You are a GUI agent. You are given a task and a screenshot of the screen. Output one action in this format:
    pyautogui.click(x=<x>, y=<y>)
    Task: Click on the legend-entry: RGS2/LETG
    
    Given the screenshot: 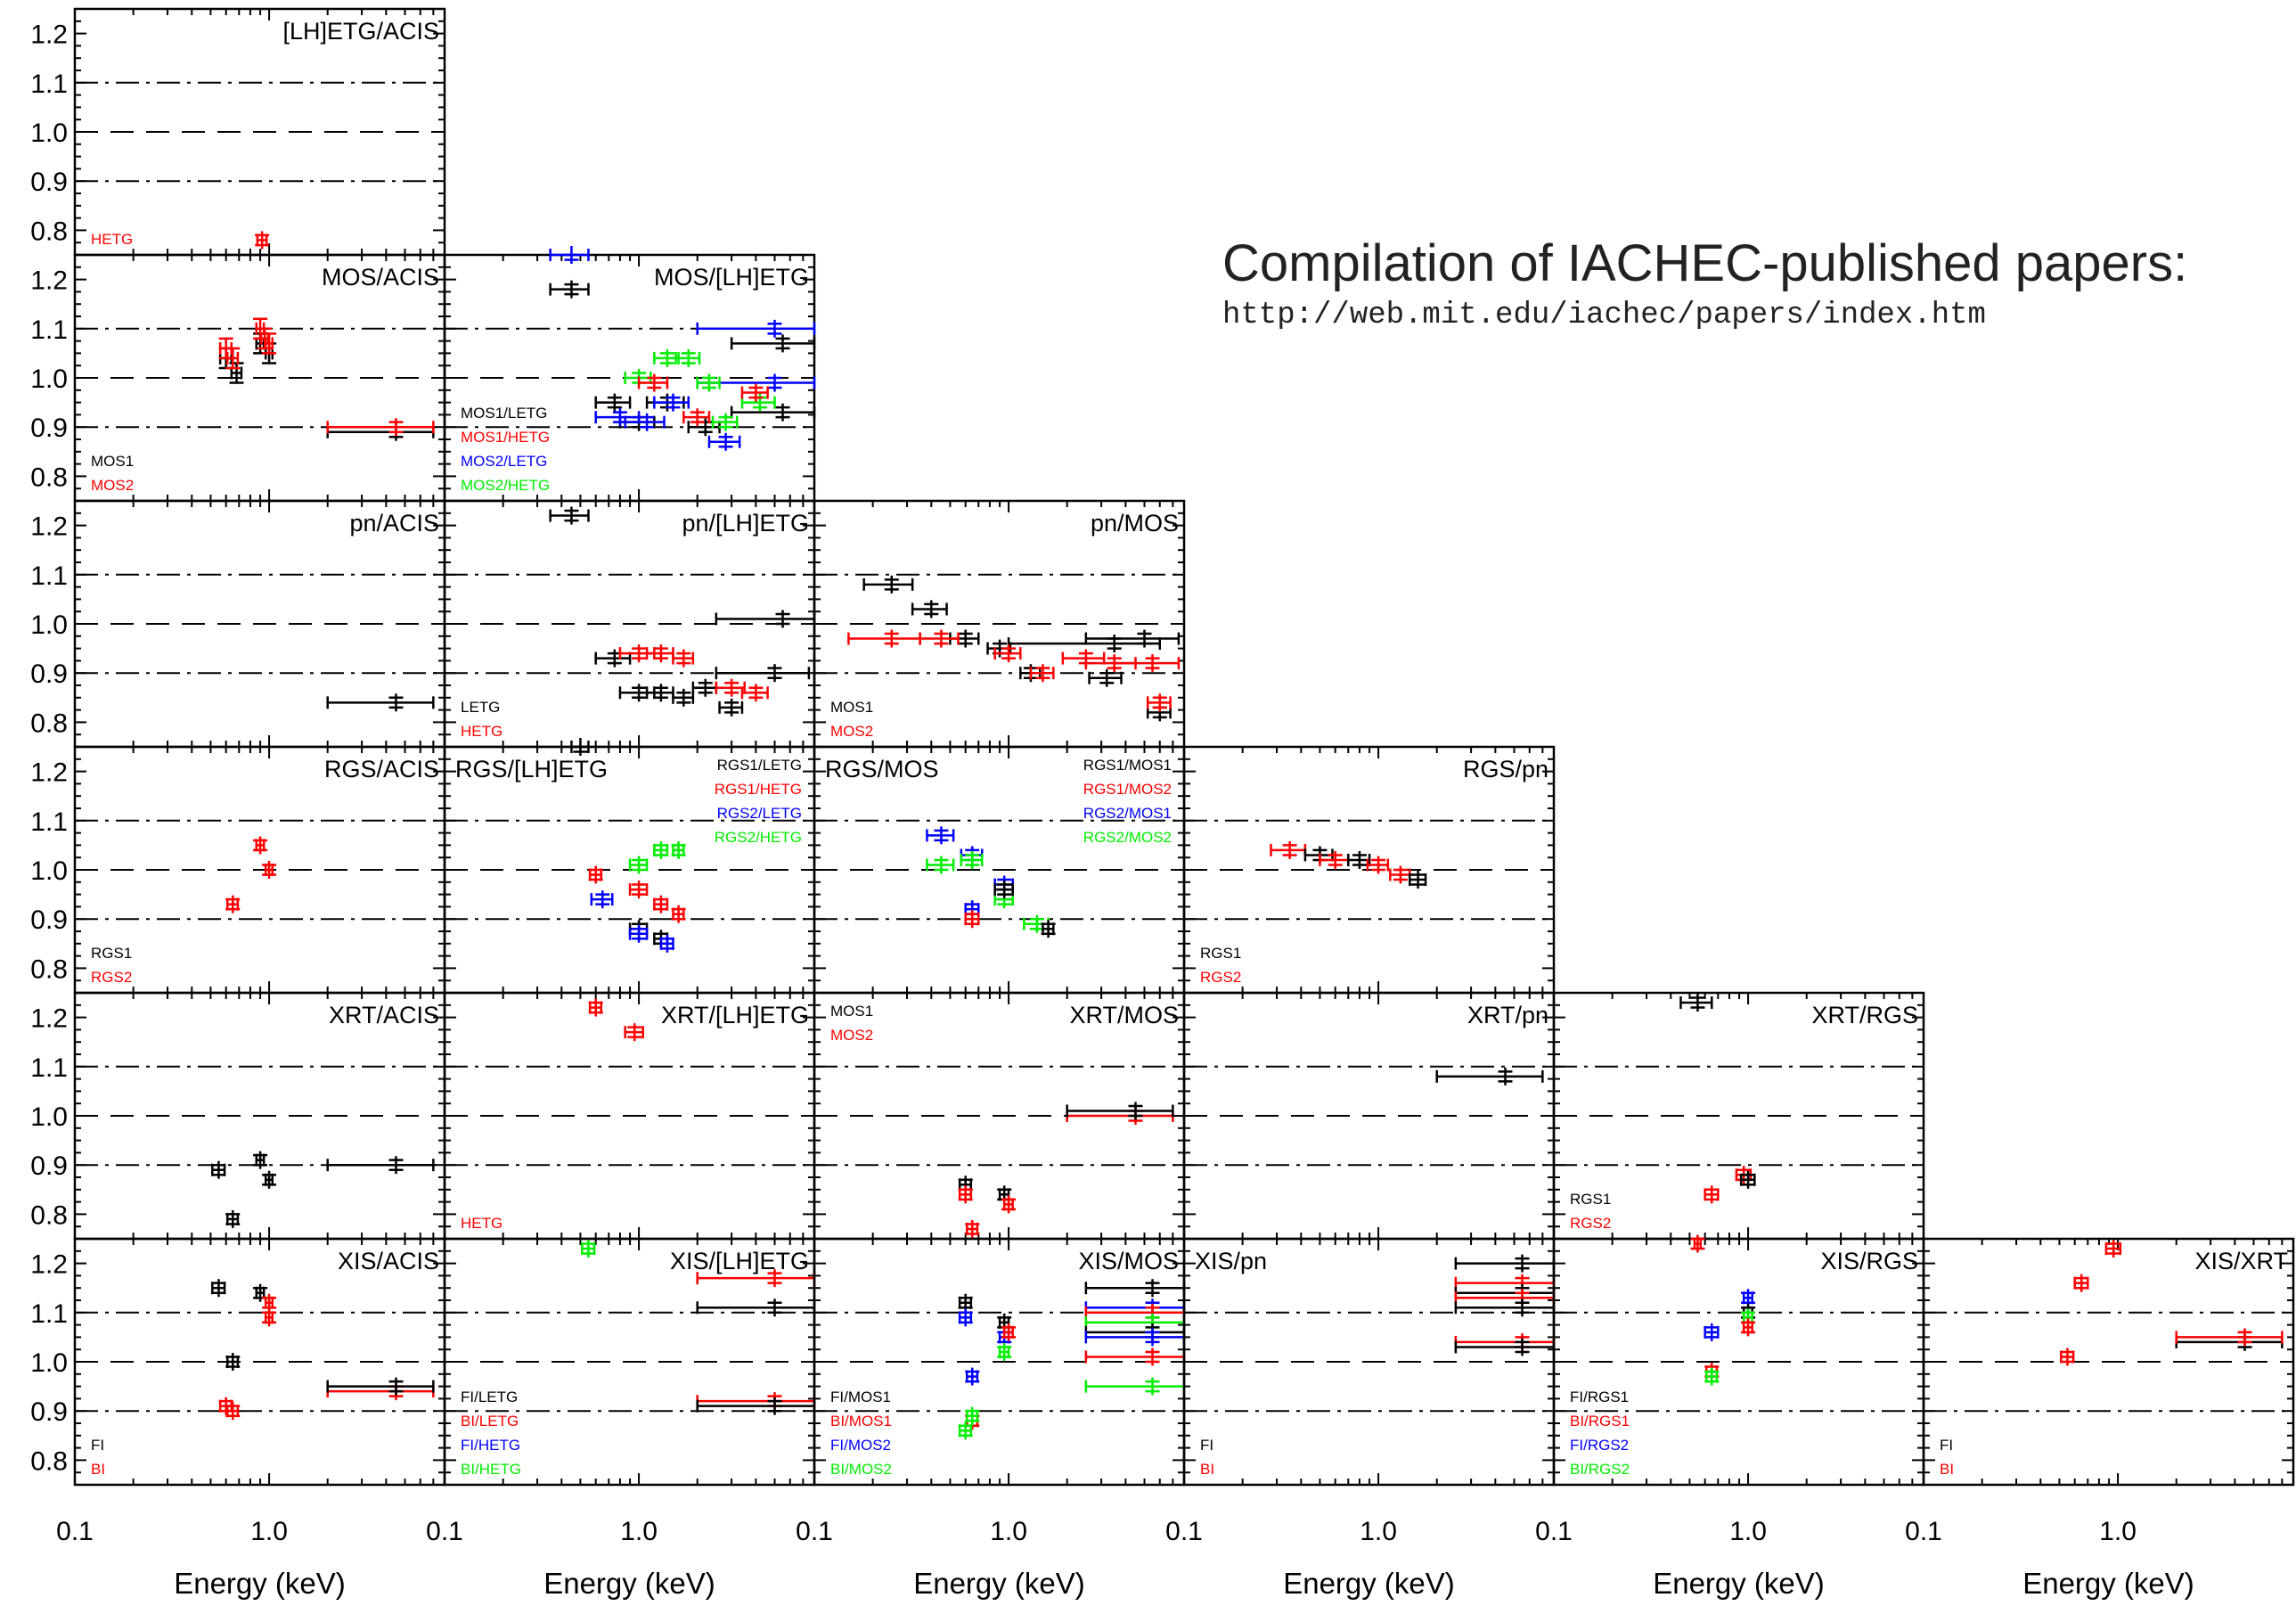 What is the action you would take?
    pyautogui.click(x=759, y=813)
    